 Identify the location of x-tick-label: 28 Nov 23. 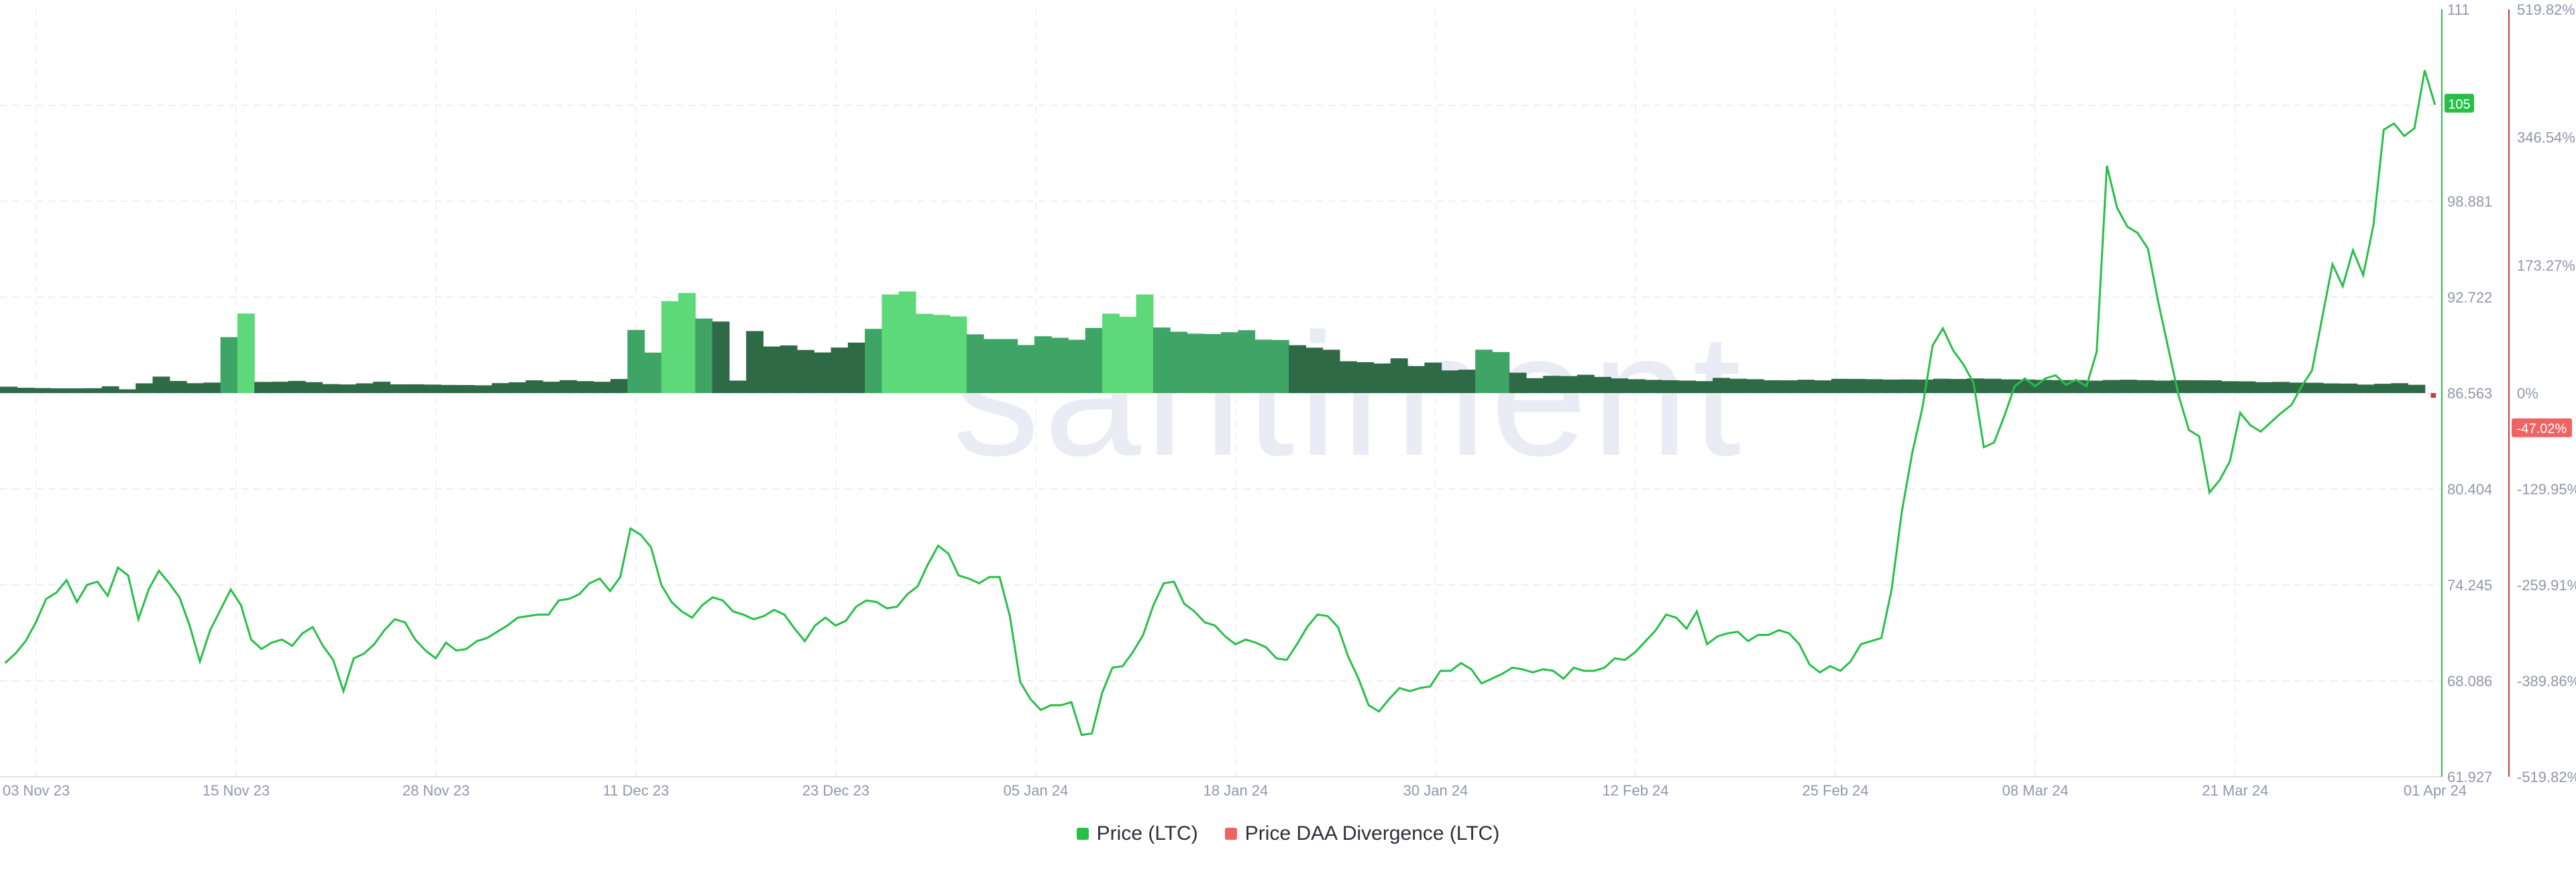
(436, 790).